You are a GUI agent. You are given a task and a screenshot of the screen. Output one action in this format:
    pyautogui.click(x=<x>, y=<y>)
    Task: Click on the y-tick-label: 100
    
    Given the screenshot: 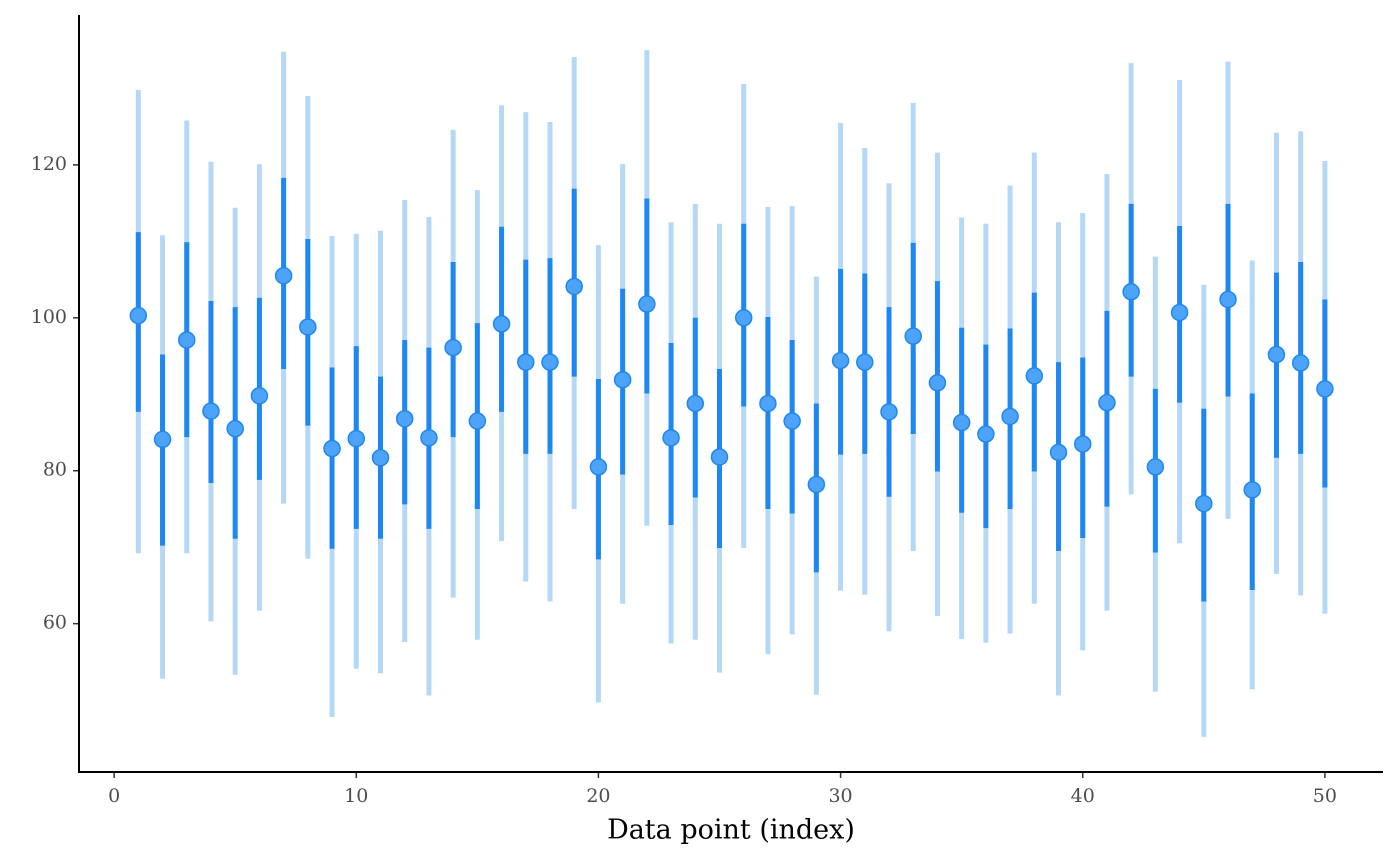 What is the action you would take?
    pyautogui.click(x=49, y=317)
    